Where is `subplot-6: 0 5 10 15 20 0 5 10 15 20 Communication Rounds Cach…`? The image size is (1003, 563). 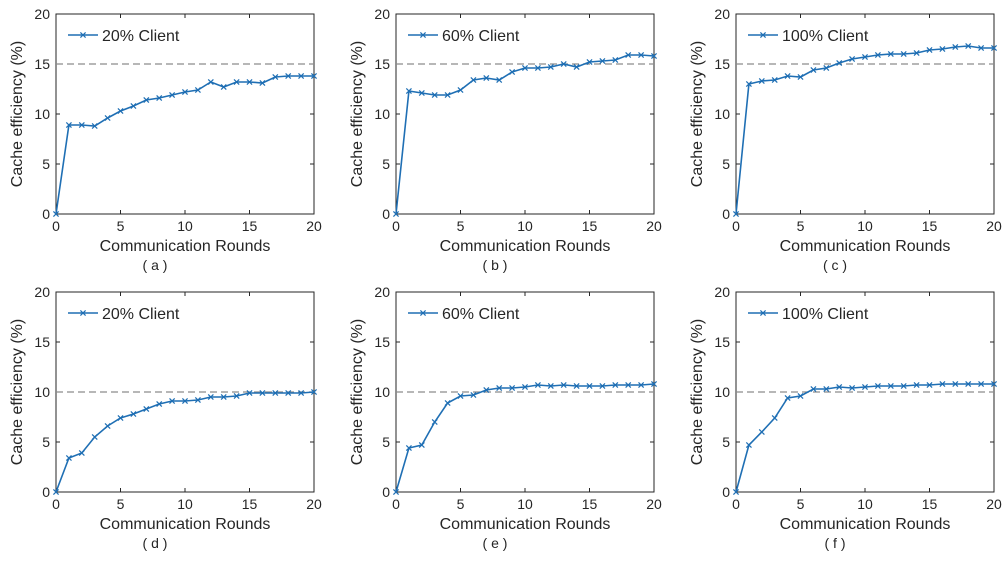
subplot-6: 0 5 10 15 20 0 5 10 15 20 Communication Rounds Cach… is located at coordinates (845, 417).